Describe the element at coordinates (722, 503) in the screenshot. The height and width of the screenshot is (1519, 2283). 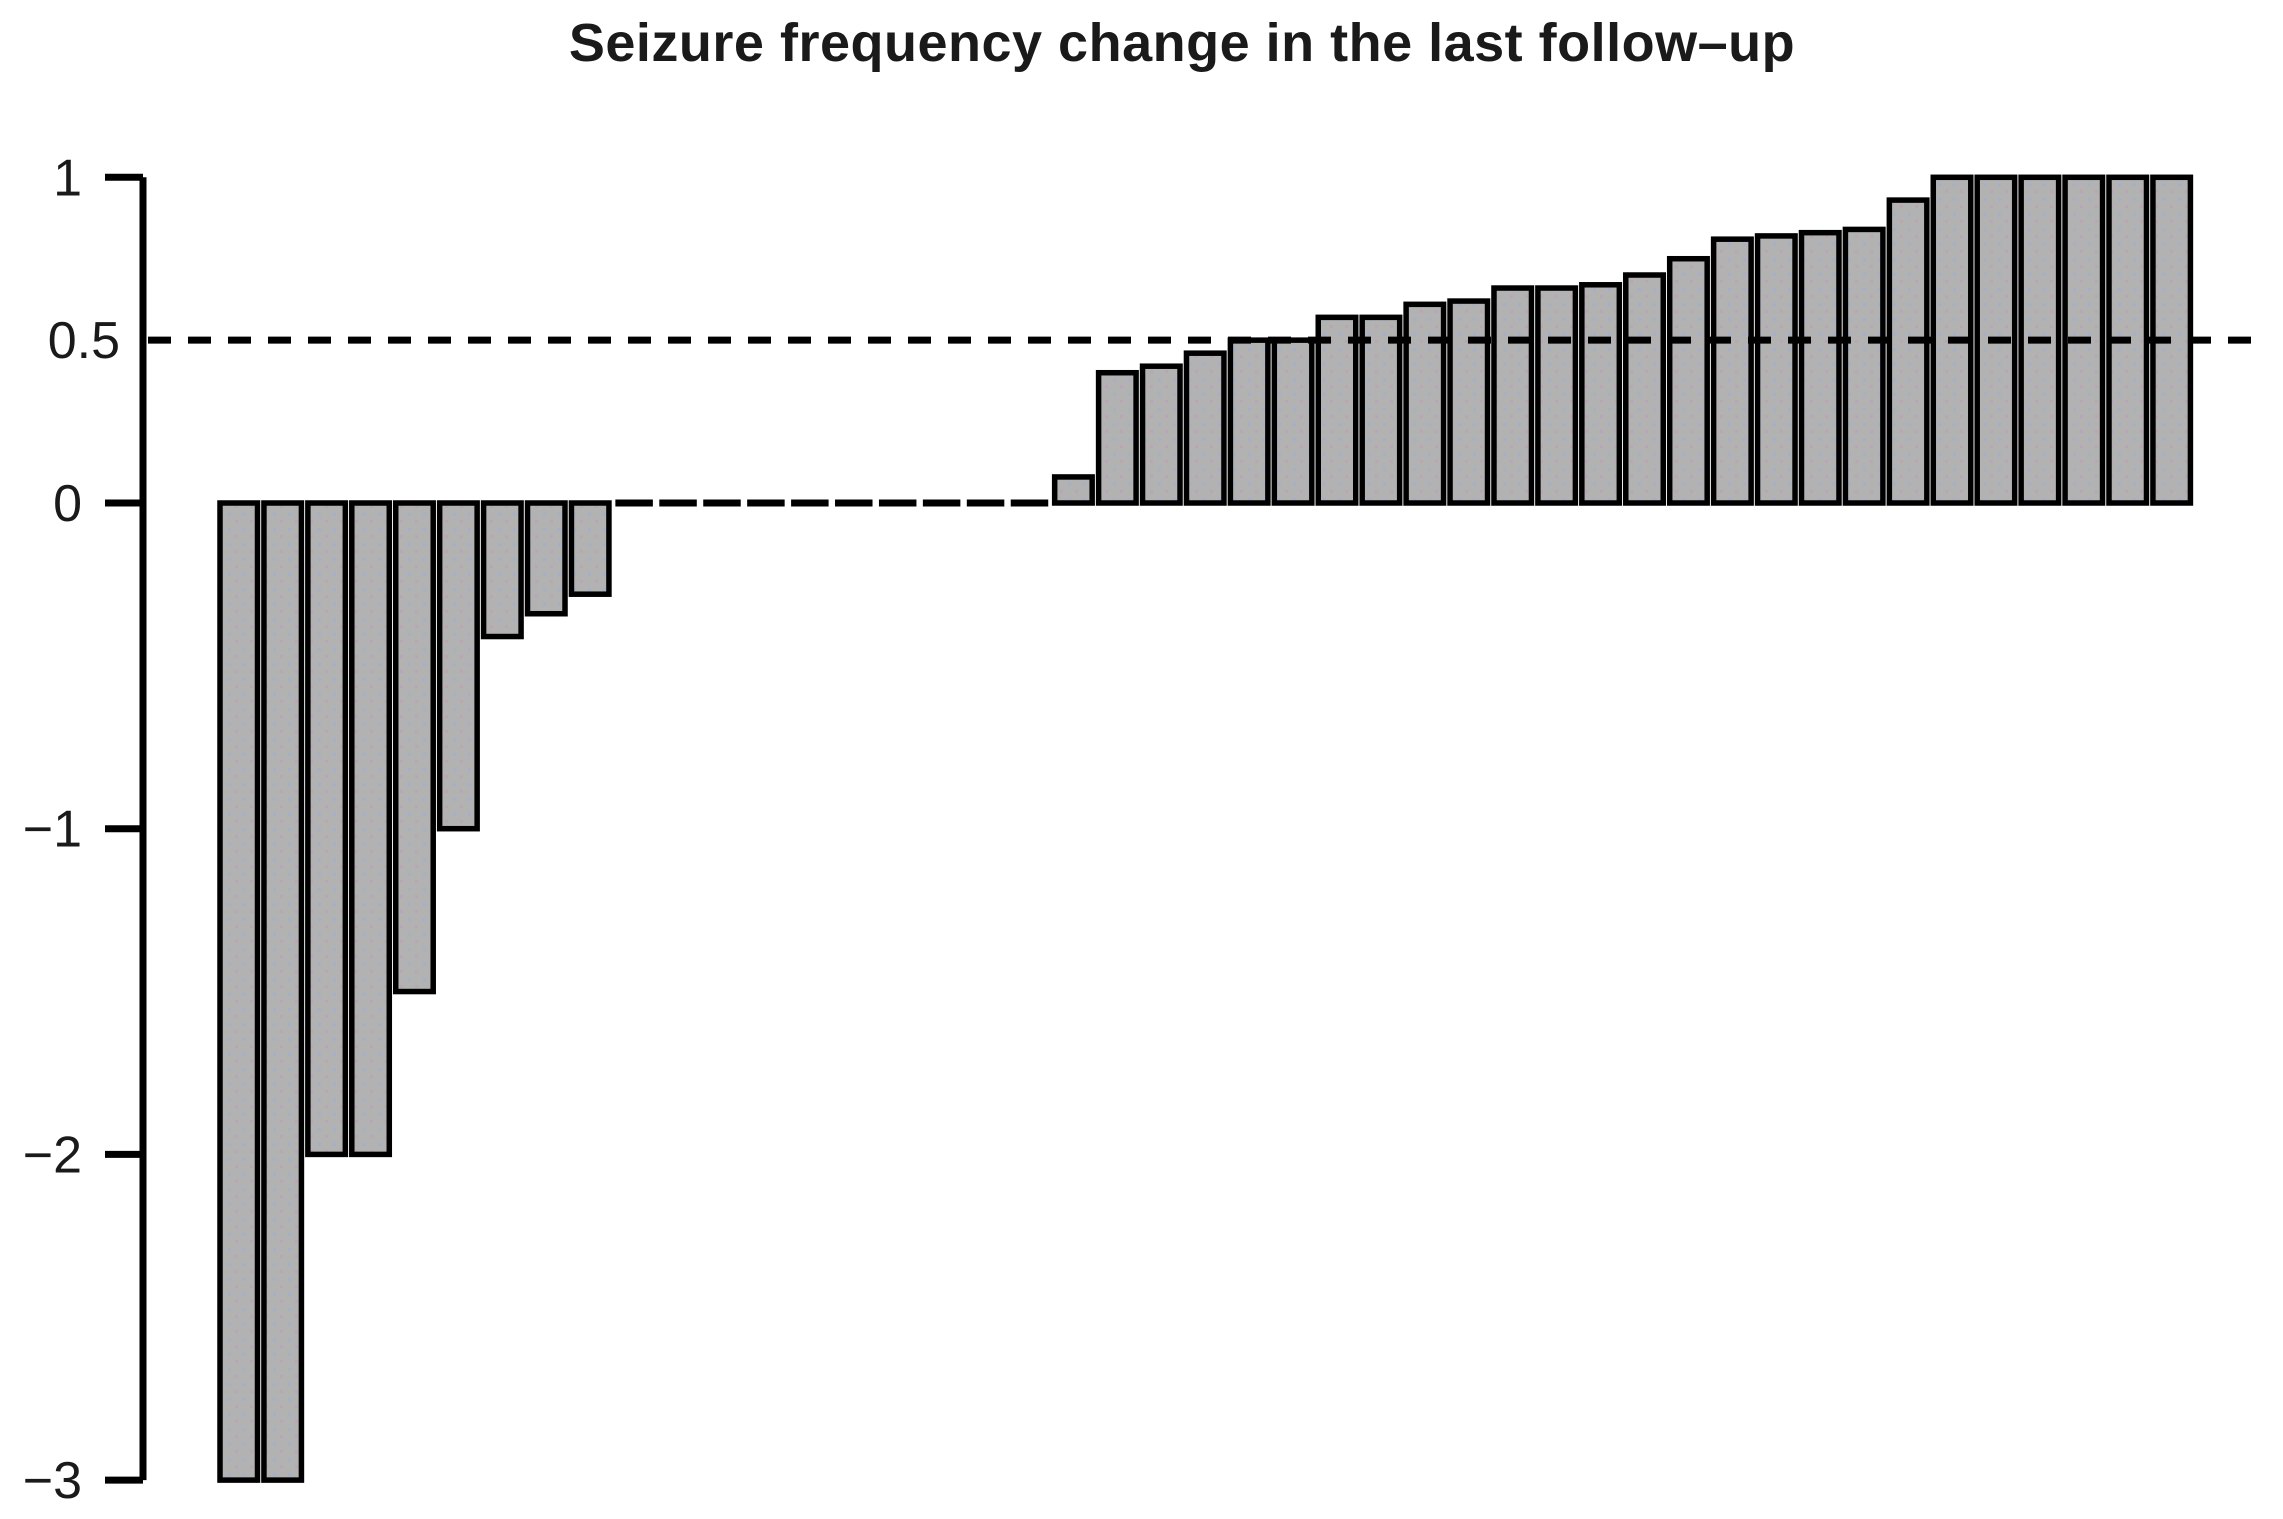
I see `bar-12-zero` at that location.